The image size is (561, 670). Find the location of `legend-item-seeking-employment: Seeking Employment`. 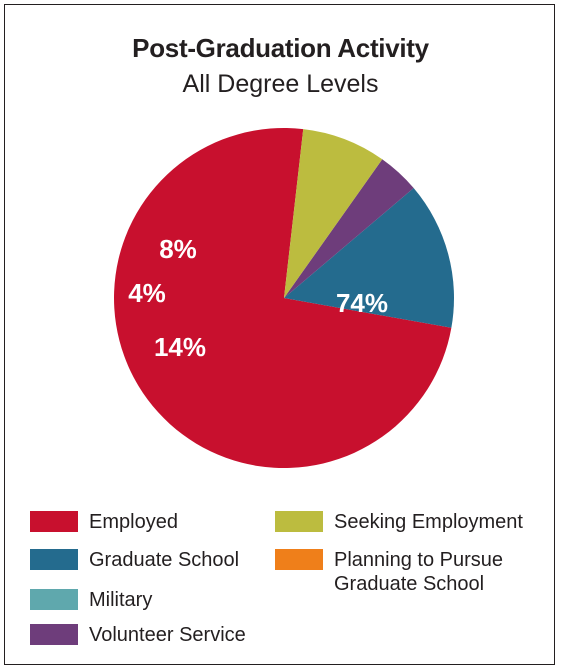

legend-item-seeking-employment: Seeking Employment is located at coordinates (399, 522).